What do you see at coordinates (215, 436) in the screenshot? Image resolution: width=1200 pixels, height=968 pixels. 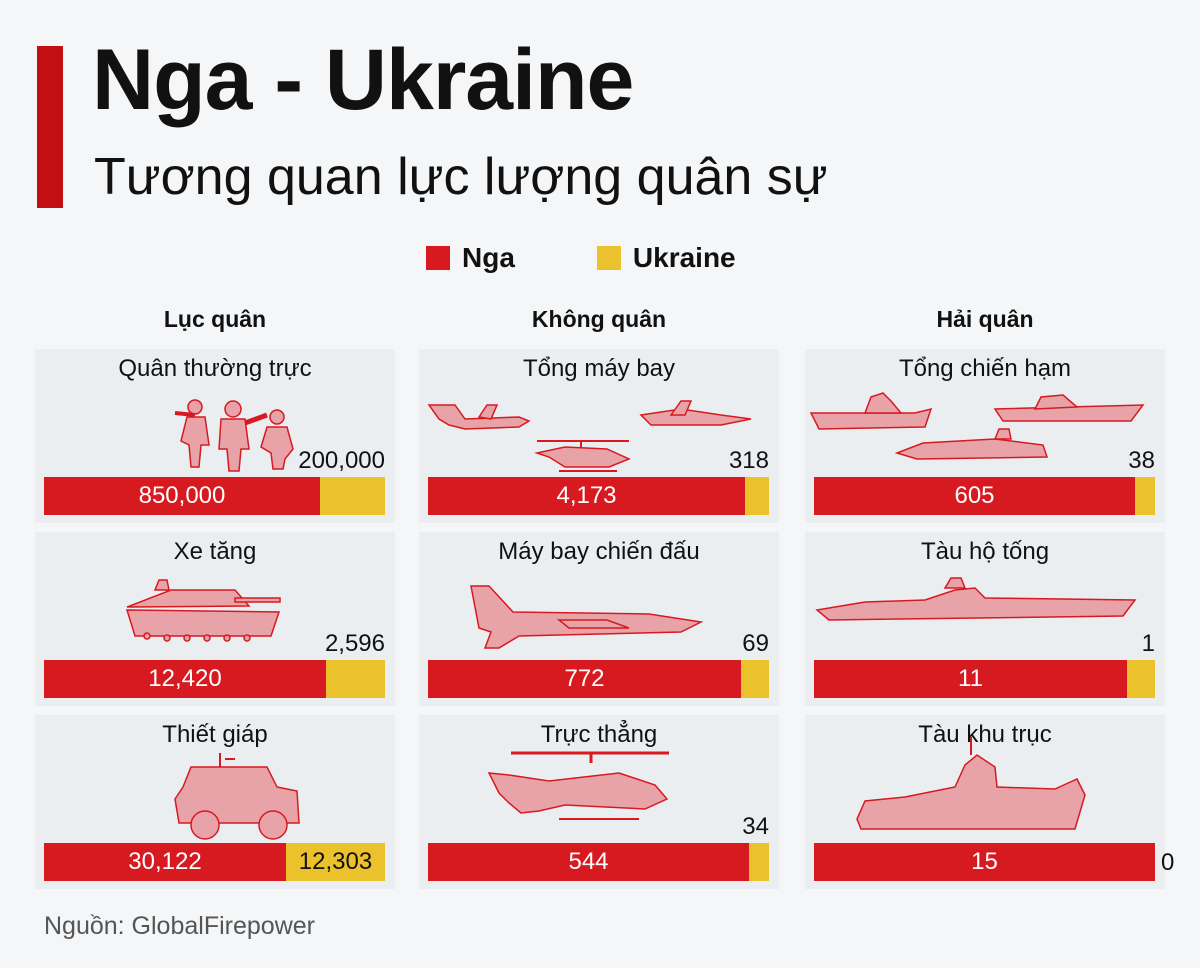 I see `metric-panel: Quân thường trực 850,000 200,000` at bounding box center [215, 436].